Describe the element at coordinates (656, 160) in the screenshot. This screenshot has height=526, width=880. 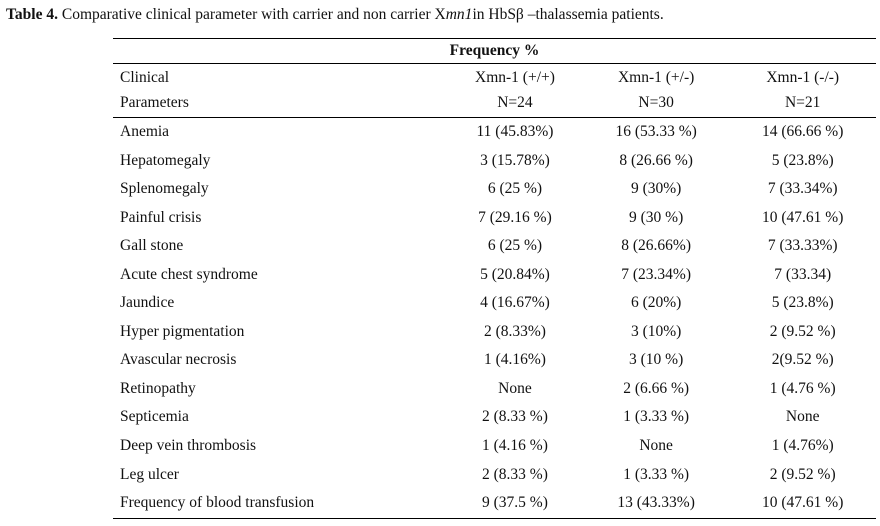
I see `value-xmn-pos-neg: 8 (26.66 %)` at that location.